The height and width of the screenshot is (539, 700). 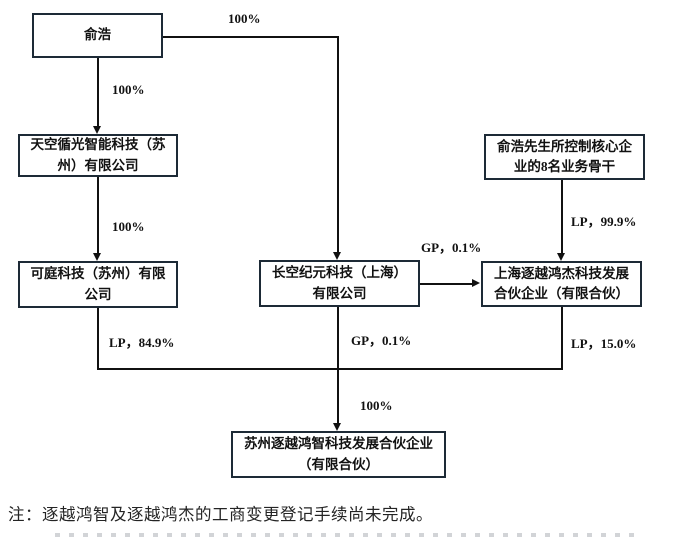 What do you see at coordinates (564, 146) in the screenshot?
I see `node-label: 俞浩先生所控制核心企` at bounding box center [564, 146].